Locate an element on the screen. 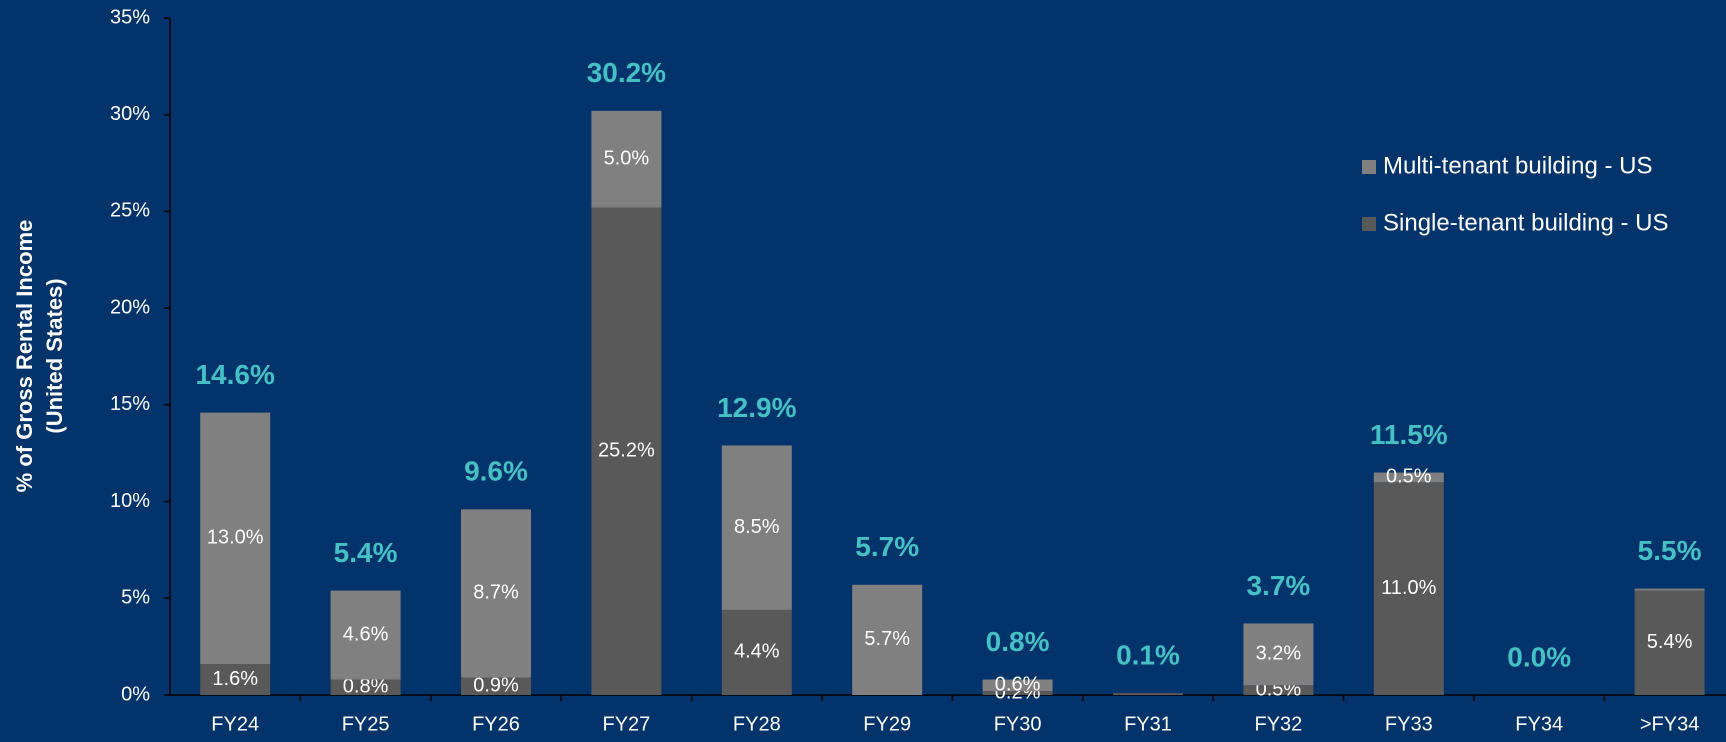 The height and width of the screenshot is (742, 1726). y-tick-label: 30% is located at coordinates (130, 114).